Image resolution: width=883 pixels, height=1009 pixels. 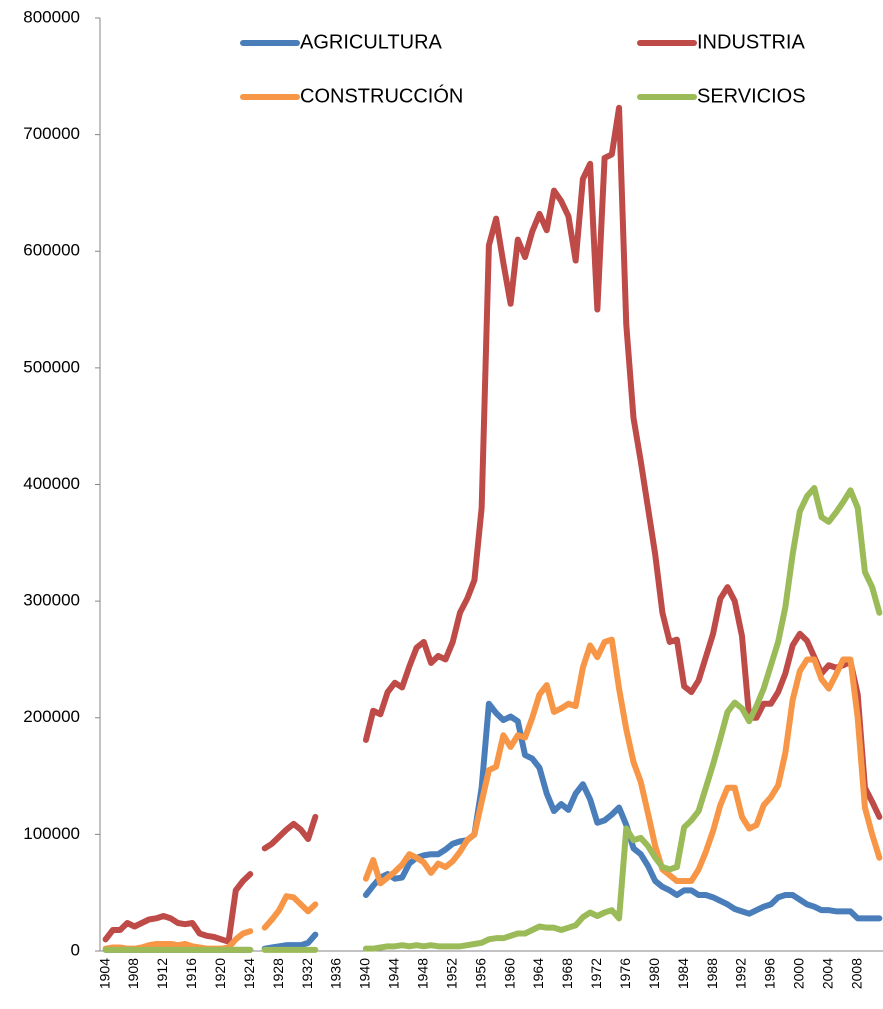 I want to click on x-tick-label: 1972, so click(x=596, y=973).